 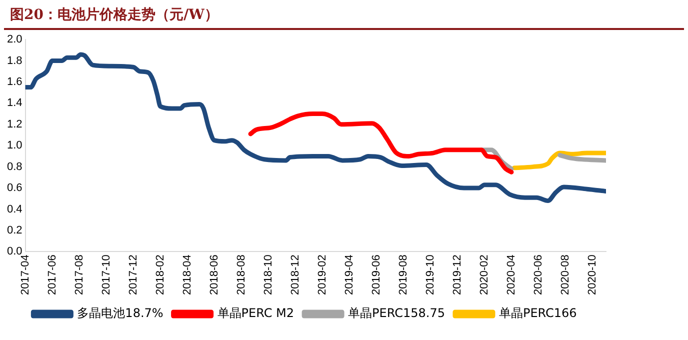 What do you see at coordinates (537, 313) in the screenshot?
I see `legend-label: 单晶PERC166` at bounding box center [537, 313].